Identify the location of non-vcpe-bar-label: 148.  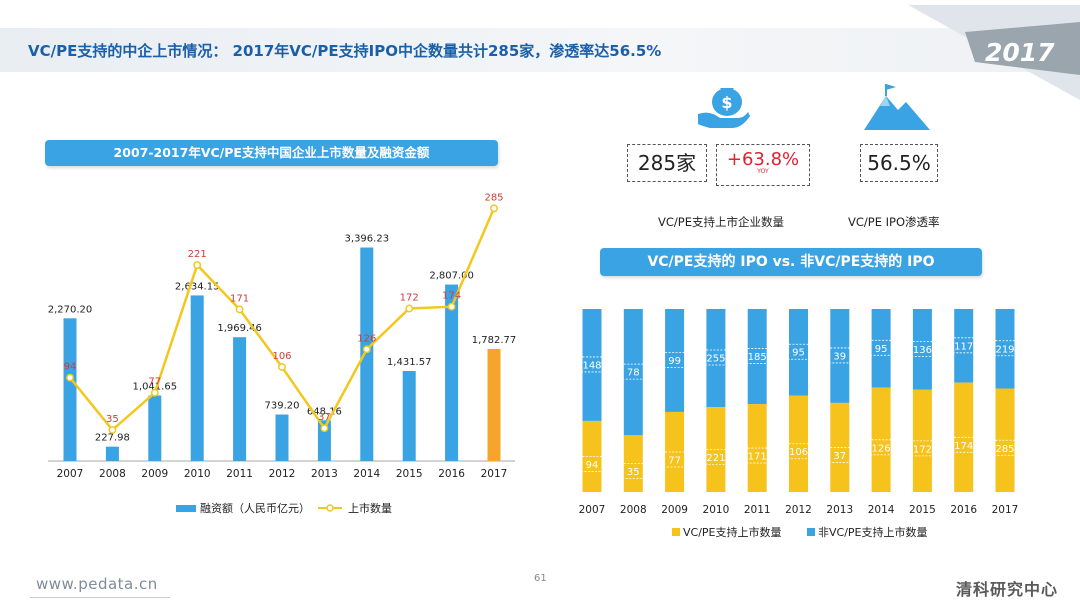
(591, 365).